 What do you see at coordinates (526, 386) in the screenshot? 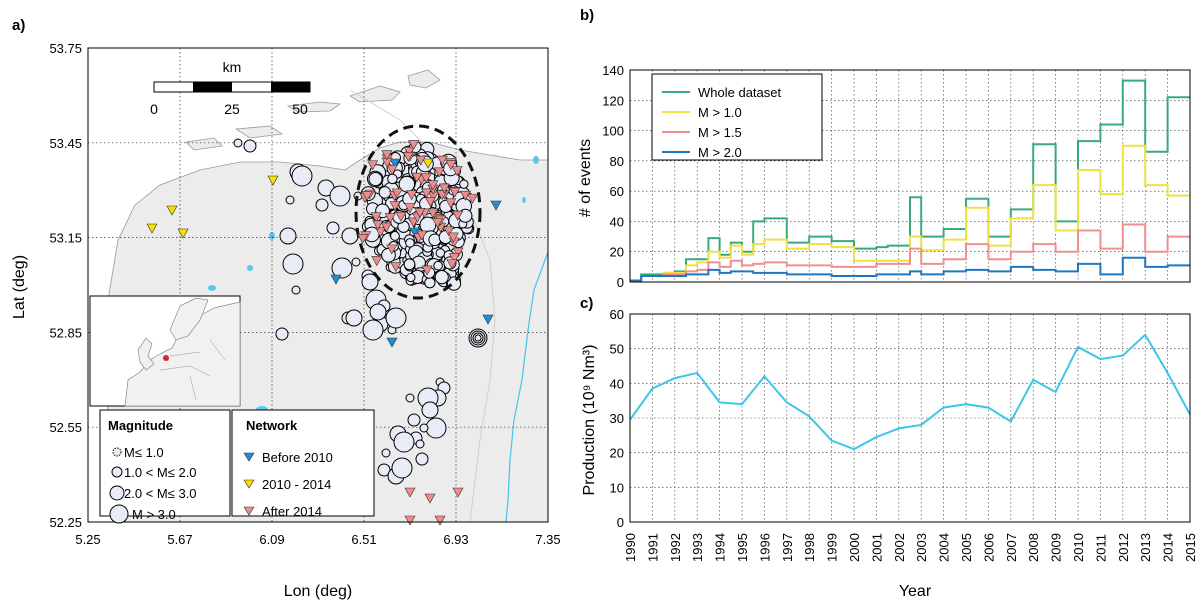
I see `river` at bounding box center [526, 386].